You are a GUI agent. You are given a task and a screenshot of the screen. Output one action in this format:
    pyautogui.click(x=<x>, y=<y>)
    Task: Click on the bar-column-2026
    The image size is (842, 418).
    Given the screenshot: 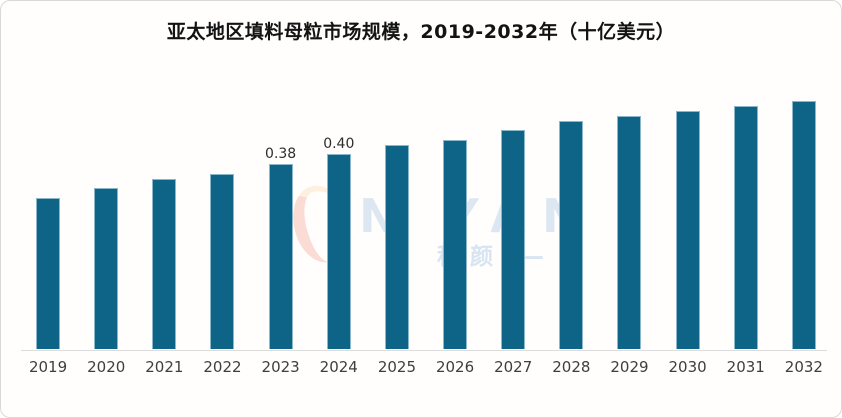 What is the action you would take?
    pyautogui.click(x=455, y=214)
    